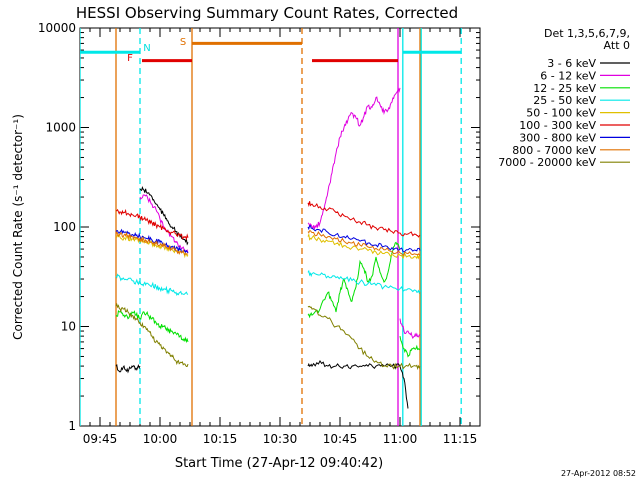  What do you see at coordinates (554, 150) in the screenshot?
I see `legend-entry-label: 800 - 7000 keV` at bounding box center [554, 150].